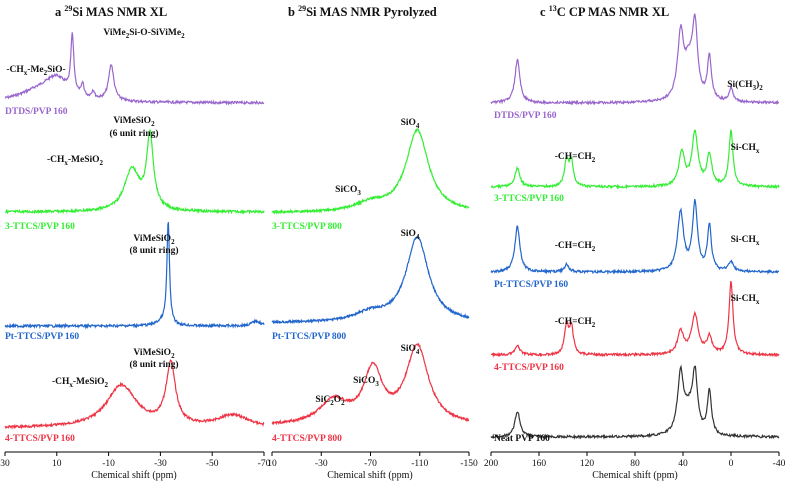 The height and width of the screenshot is (483, 787). Describe the element at coordinates (307, 439) in the screenshot. I see `label-b-ttcs4: 4-TTCS/PVP 800` at that location.